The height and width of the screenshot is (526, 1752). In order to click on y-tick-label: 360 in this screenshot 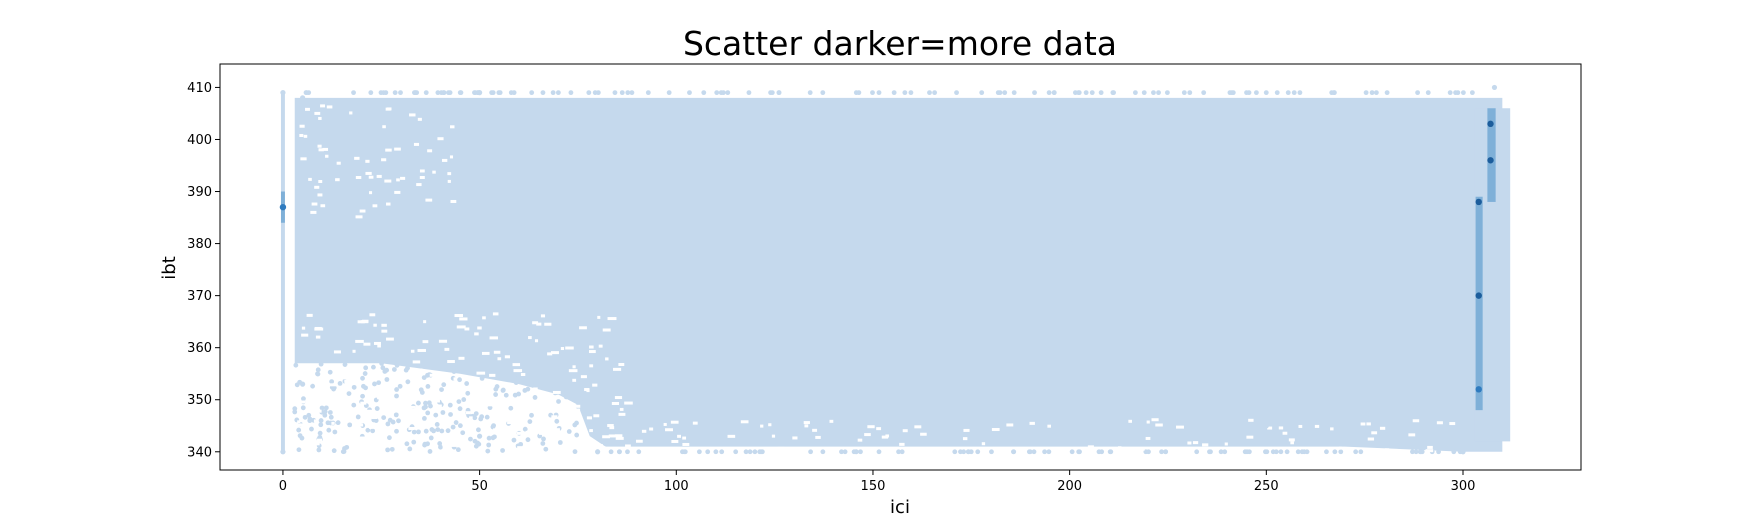, I will do `click(199, 348)`.